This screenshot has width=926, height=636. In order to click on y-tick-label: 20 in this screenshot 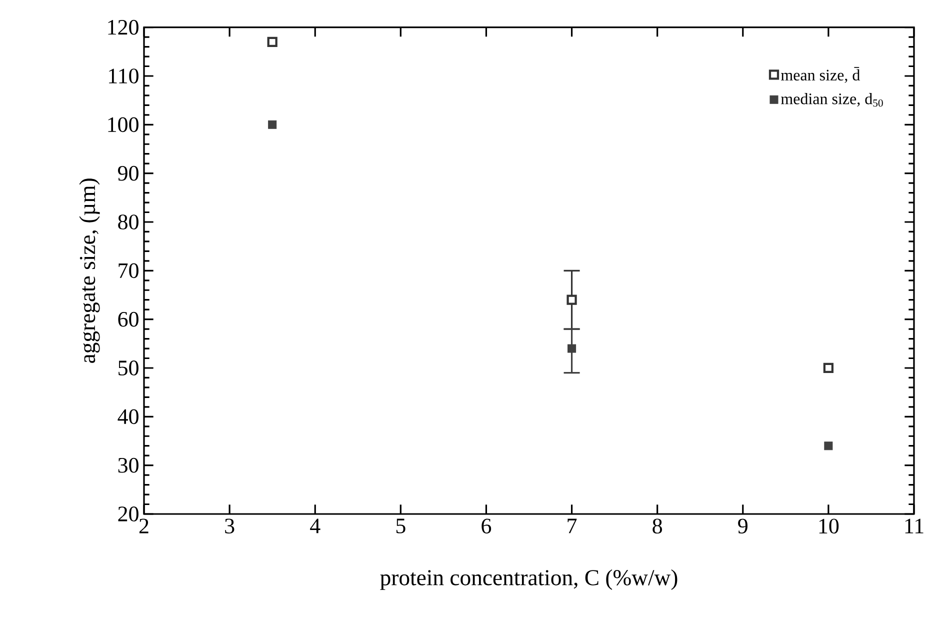, I will do `click(128, 514)`.